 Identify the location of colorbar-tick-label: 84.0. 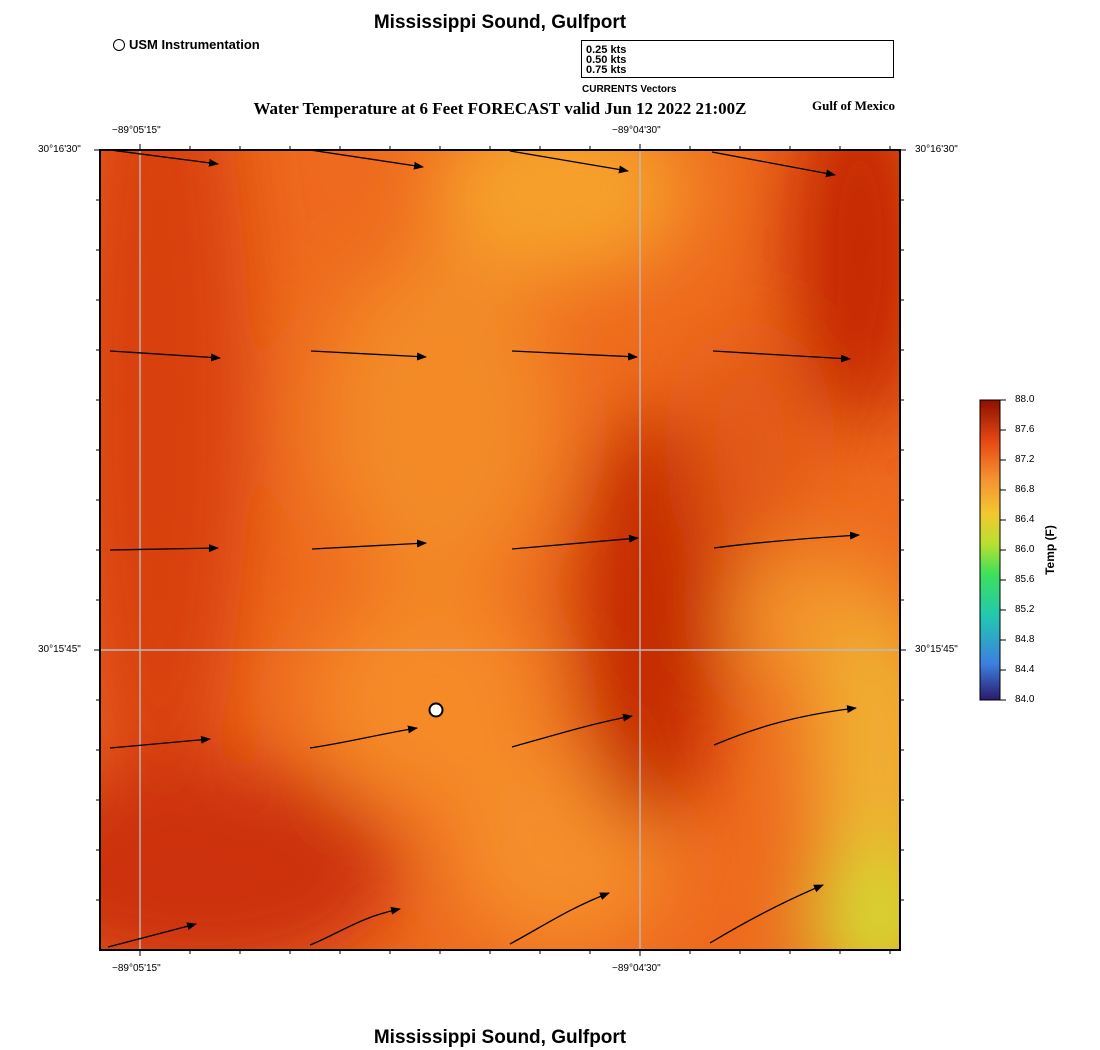
(1025, 699).